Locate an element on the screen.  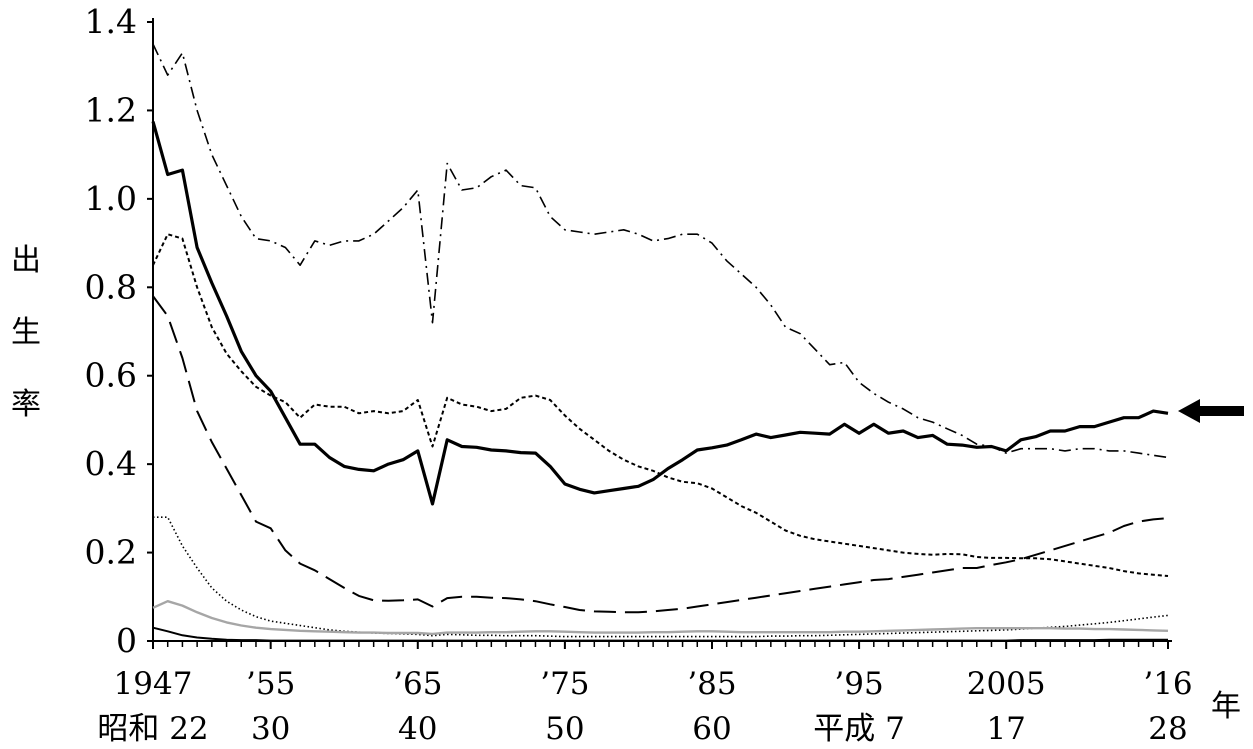
x-tick-label: ’95 is located at coordinates (858, 684).